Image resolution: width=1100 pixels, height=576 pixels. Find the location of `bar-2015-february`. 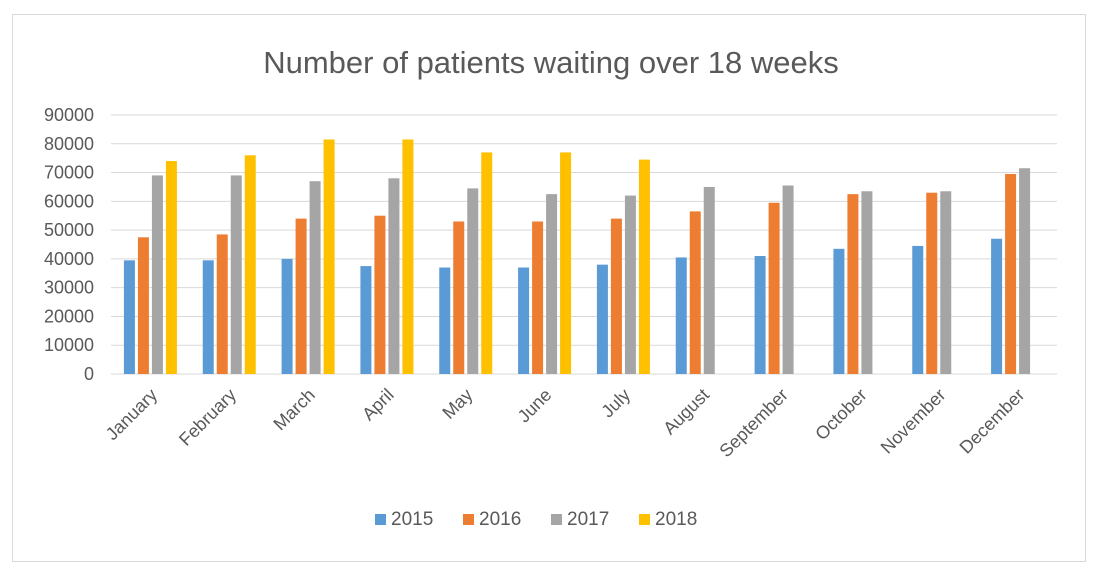

bar-2015-february is located at coordinates (208, 317).